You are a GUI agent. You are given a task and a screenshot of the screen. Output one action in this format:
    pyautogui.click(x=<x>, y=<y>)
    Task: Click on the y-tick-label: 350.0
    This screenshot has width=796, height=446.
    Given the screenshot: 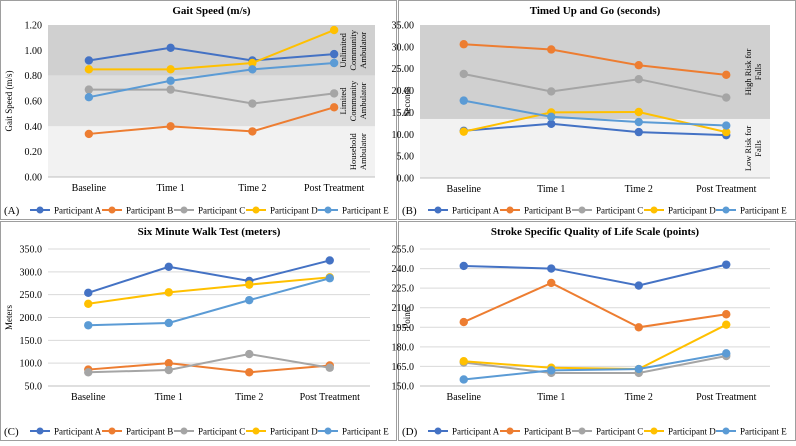 What is the action you would take?
    pyautogui.click(x=31, y=250)
    